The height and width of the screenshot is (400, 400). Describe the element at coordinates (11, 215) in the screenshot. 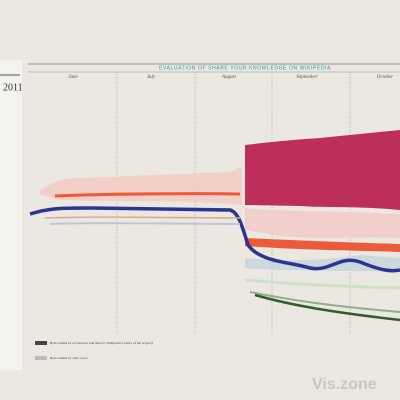

I see `side-panel` at that location.